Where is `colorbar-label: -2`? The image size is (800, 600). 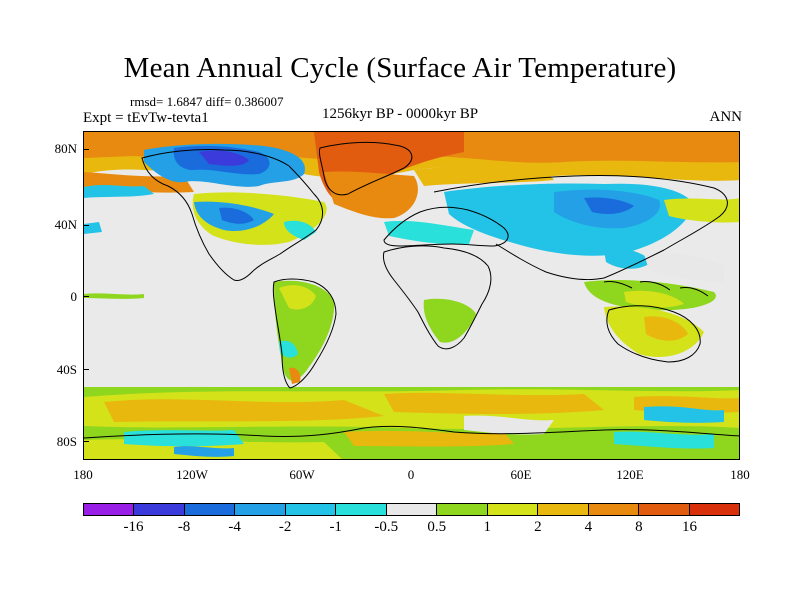 colorbar-label: -2 is located at coordinates (285, 527).